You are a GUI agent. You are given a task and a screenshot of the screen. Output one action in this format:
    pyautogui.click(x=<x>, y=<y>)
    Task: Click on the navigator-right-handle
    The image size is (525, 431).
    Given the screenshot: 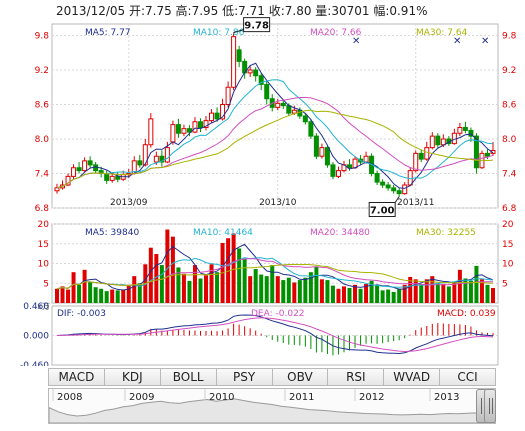 What is the action you would take?
    pyautogui.click(x=490, y=406)
    